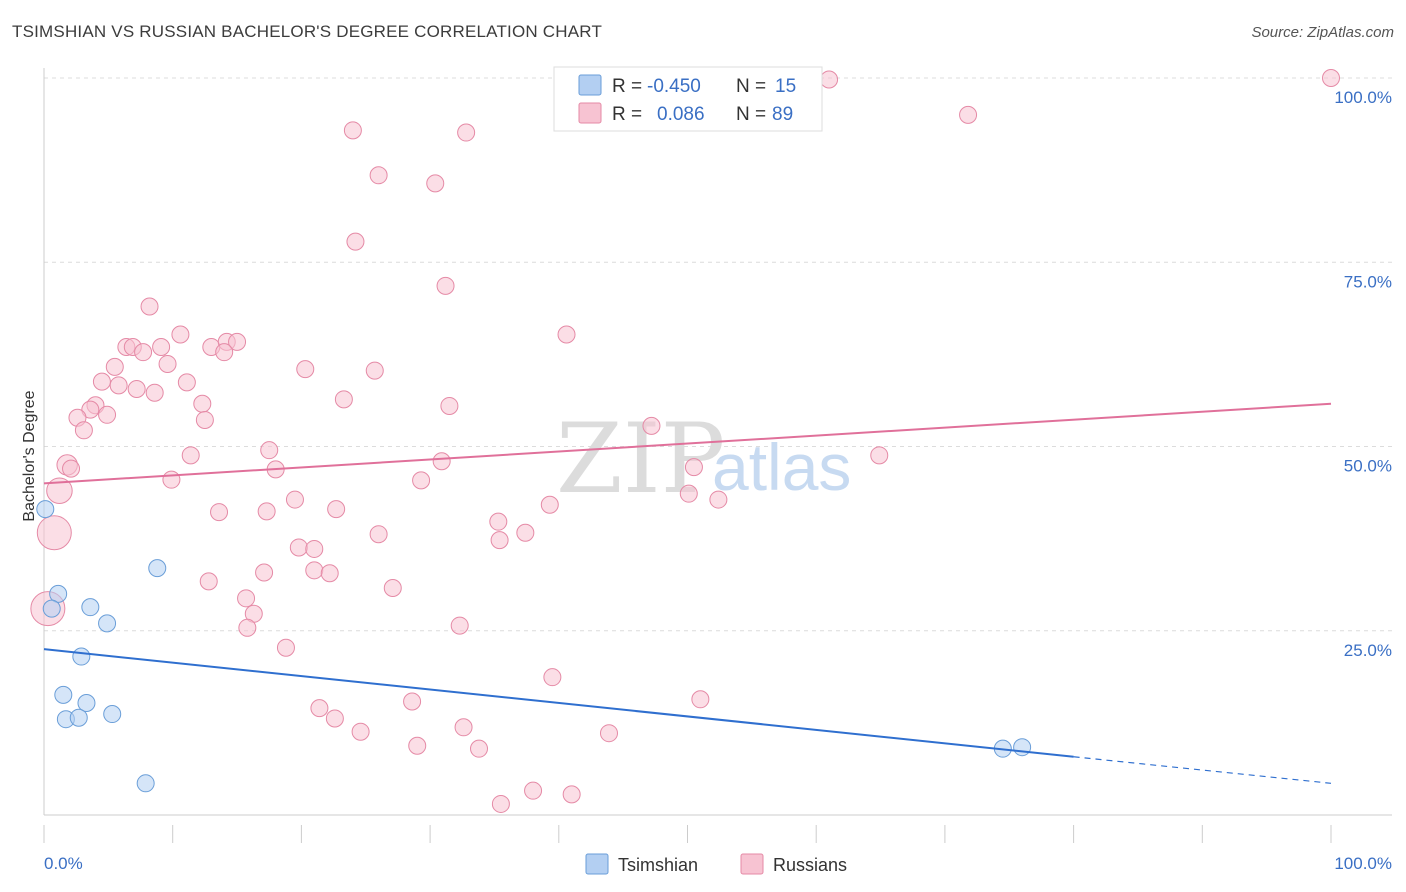 This screenshot has height=892, width=1406. I want to click on y-tick-label-75: 75.0%, so click(1368, 281).